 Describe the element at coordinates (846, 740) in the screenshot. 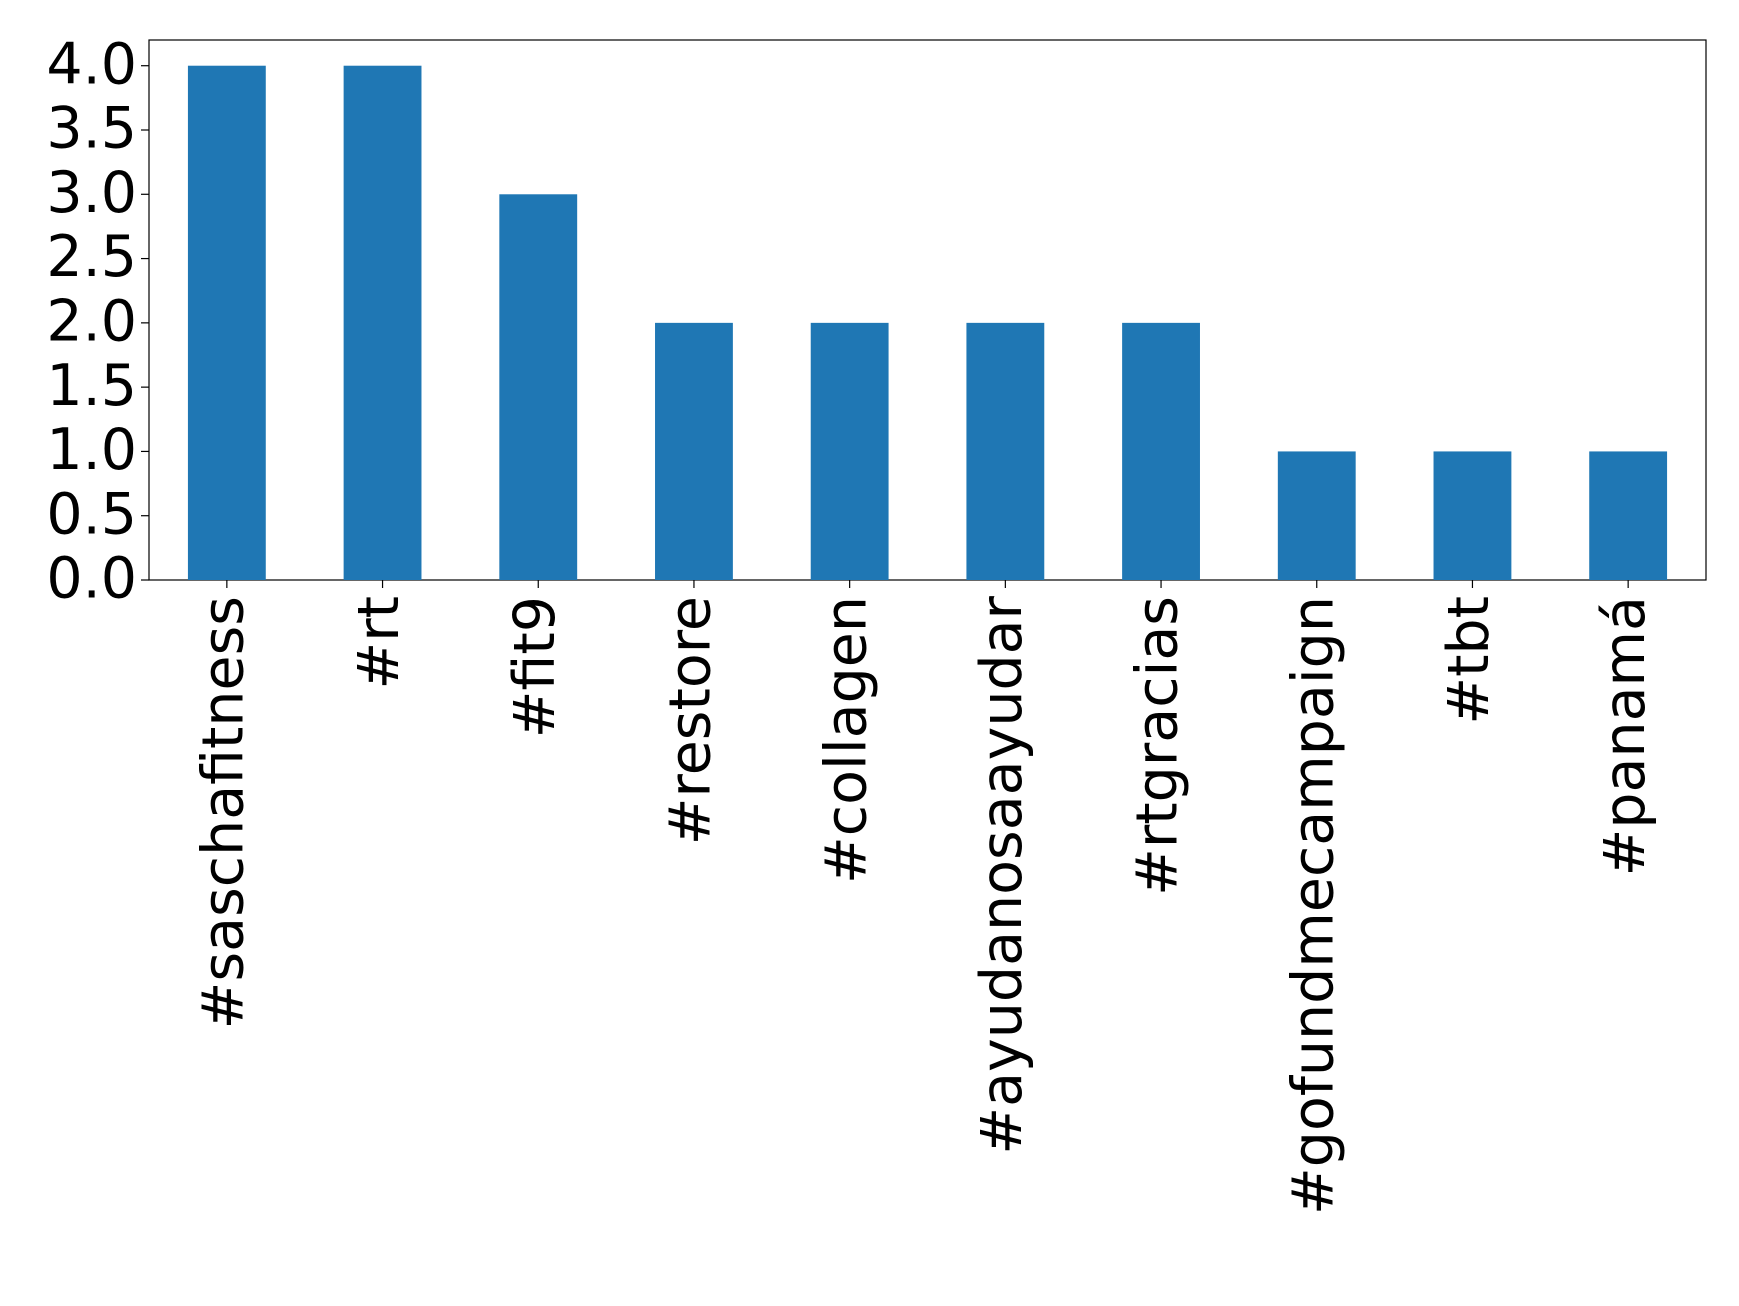

I see `x-tick-label: #collagen` at that location.